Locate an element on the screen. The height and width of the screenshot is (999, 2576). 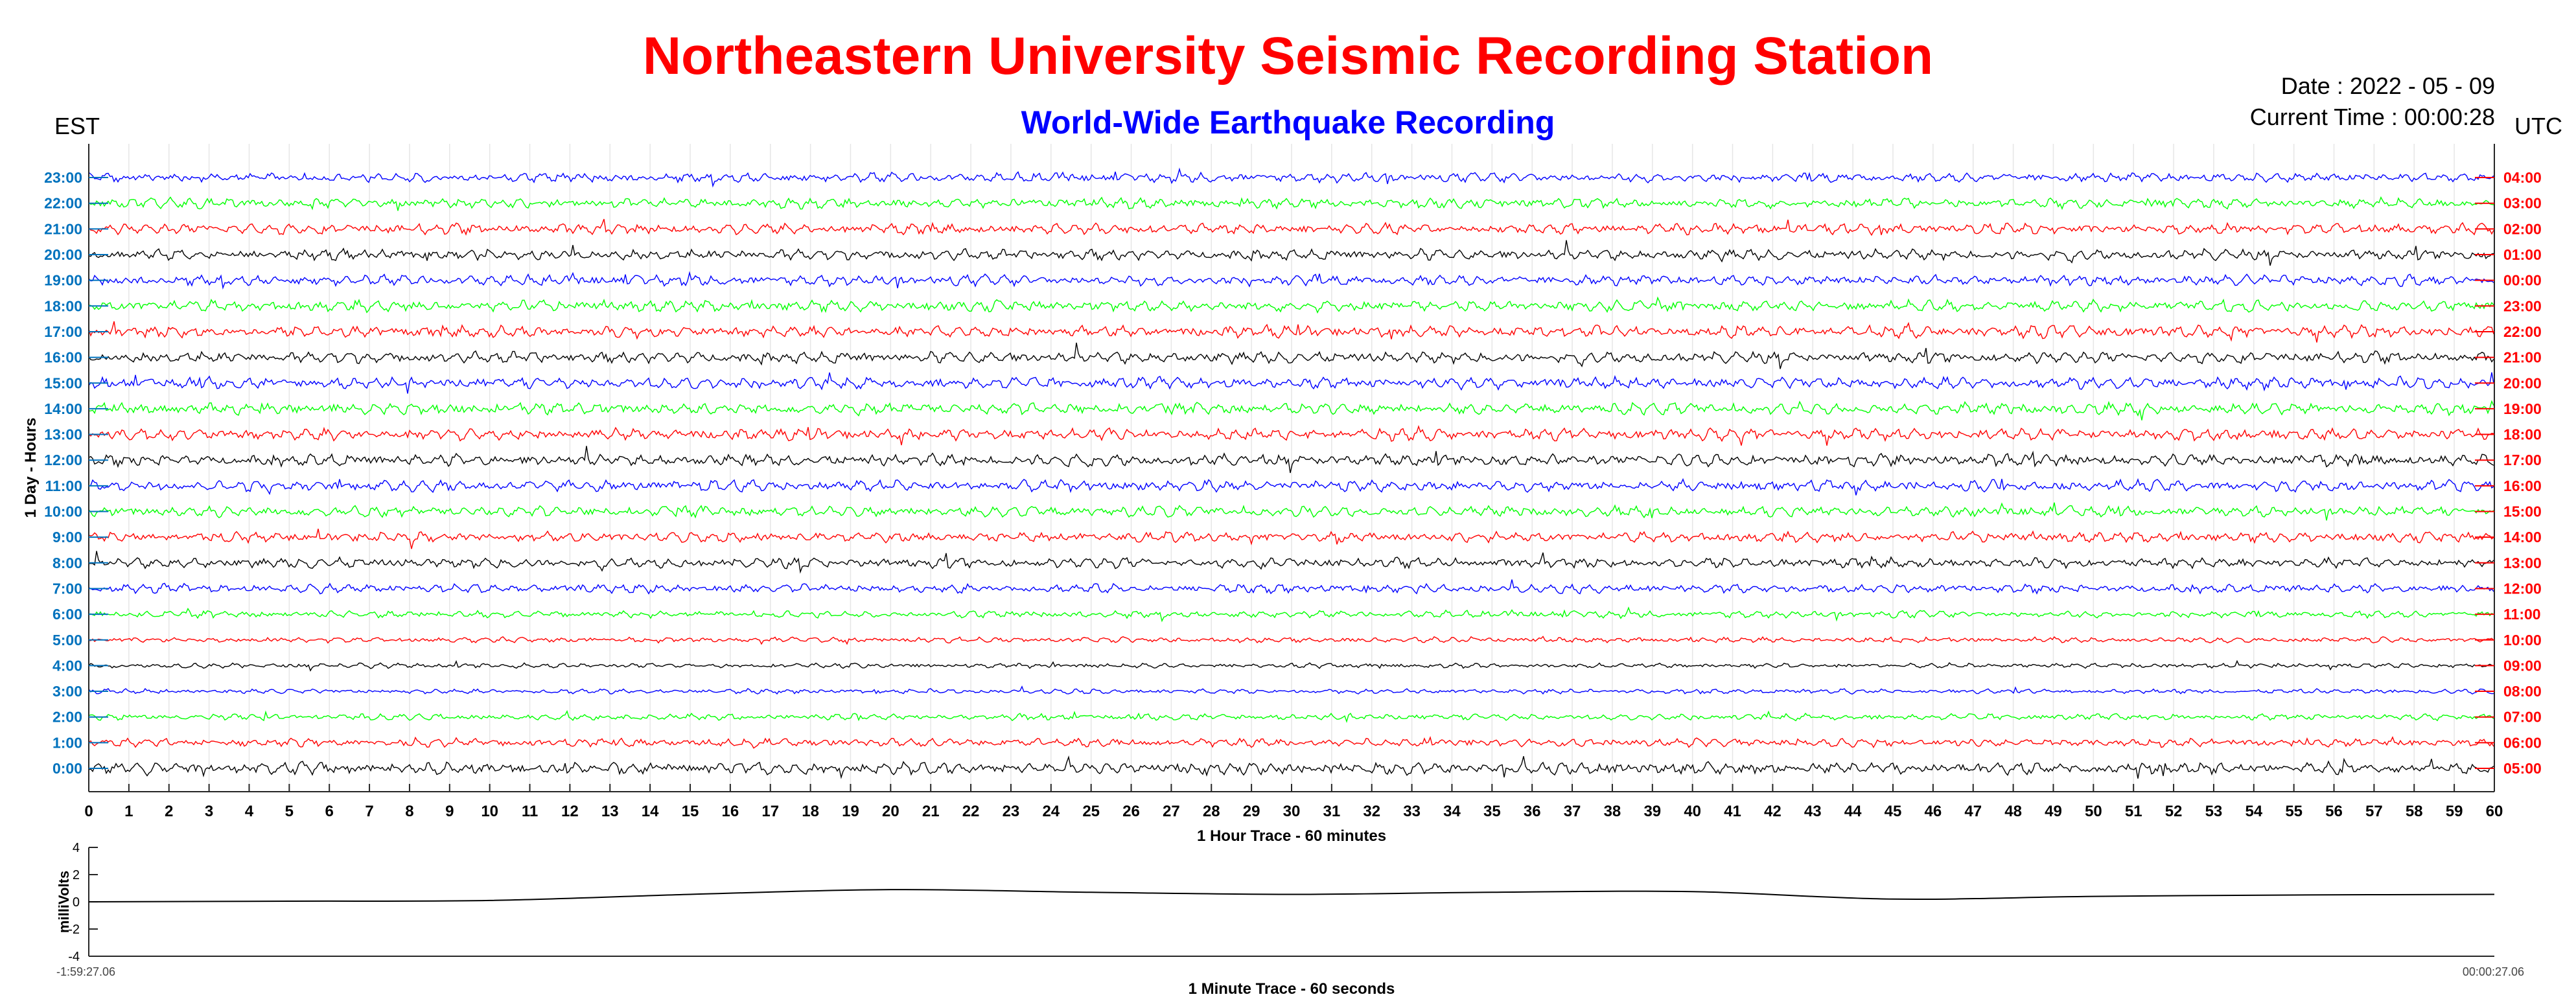
x-tick-label: 59 is located at coordinates (2454, 812).